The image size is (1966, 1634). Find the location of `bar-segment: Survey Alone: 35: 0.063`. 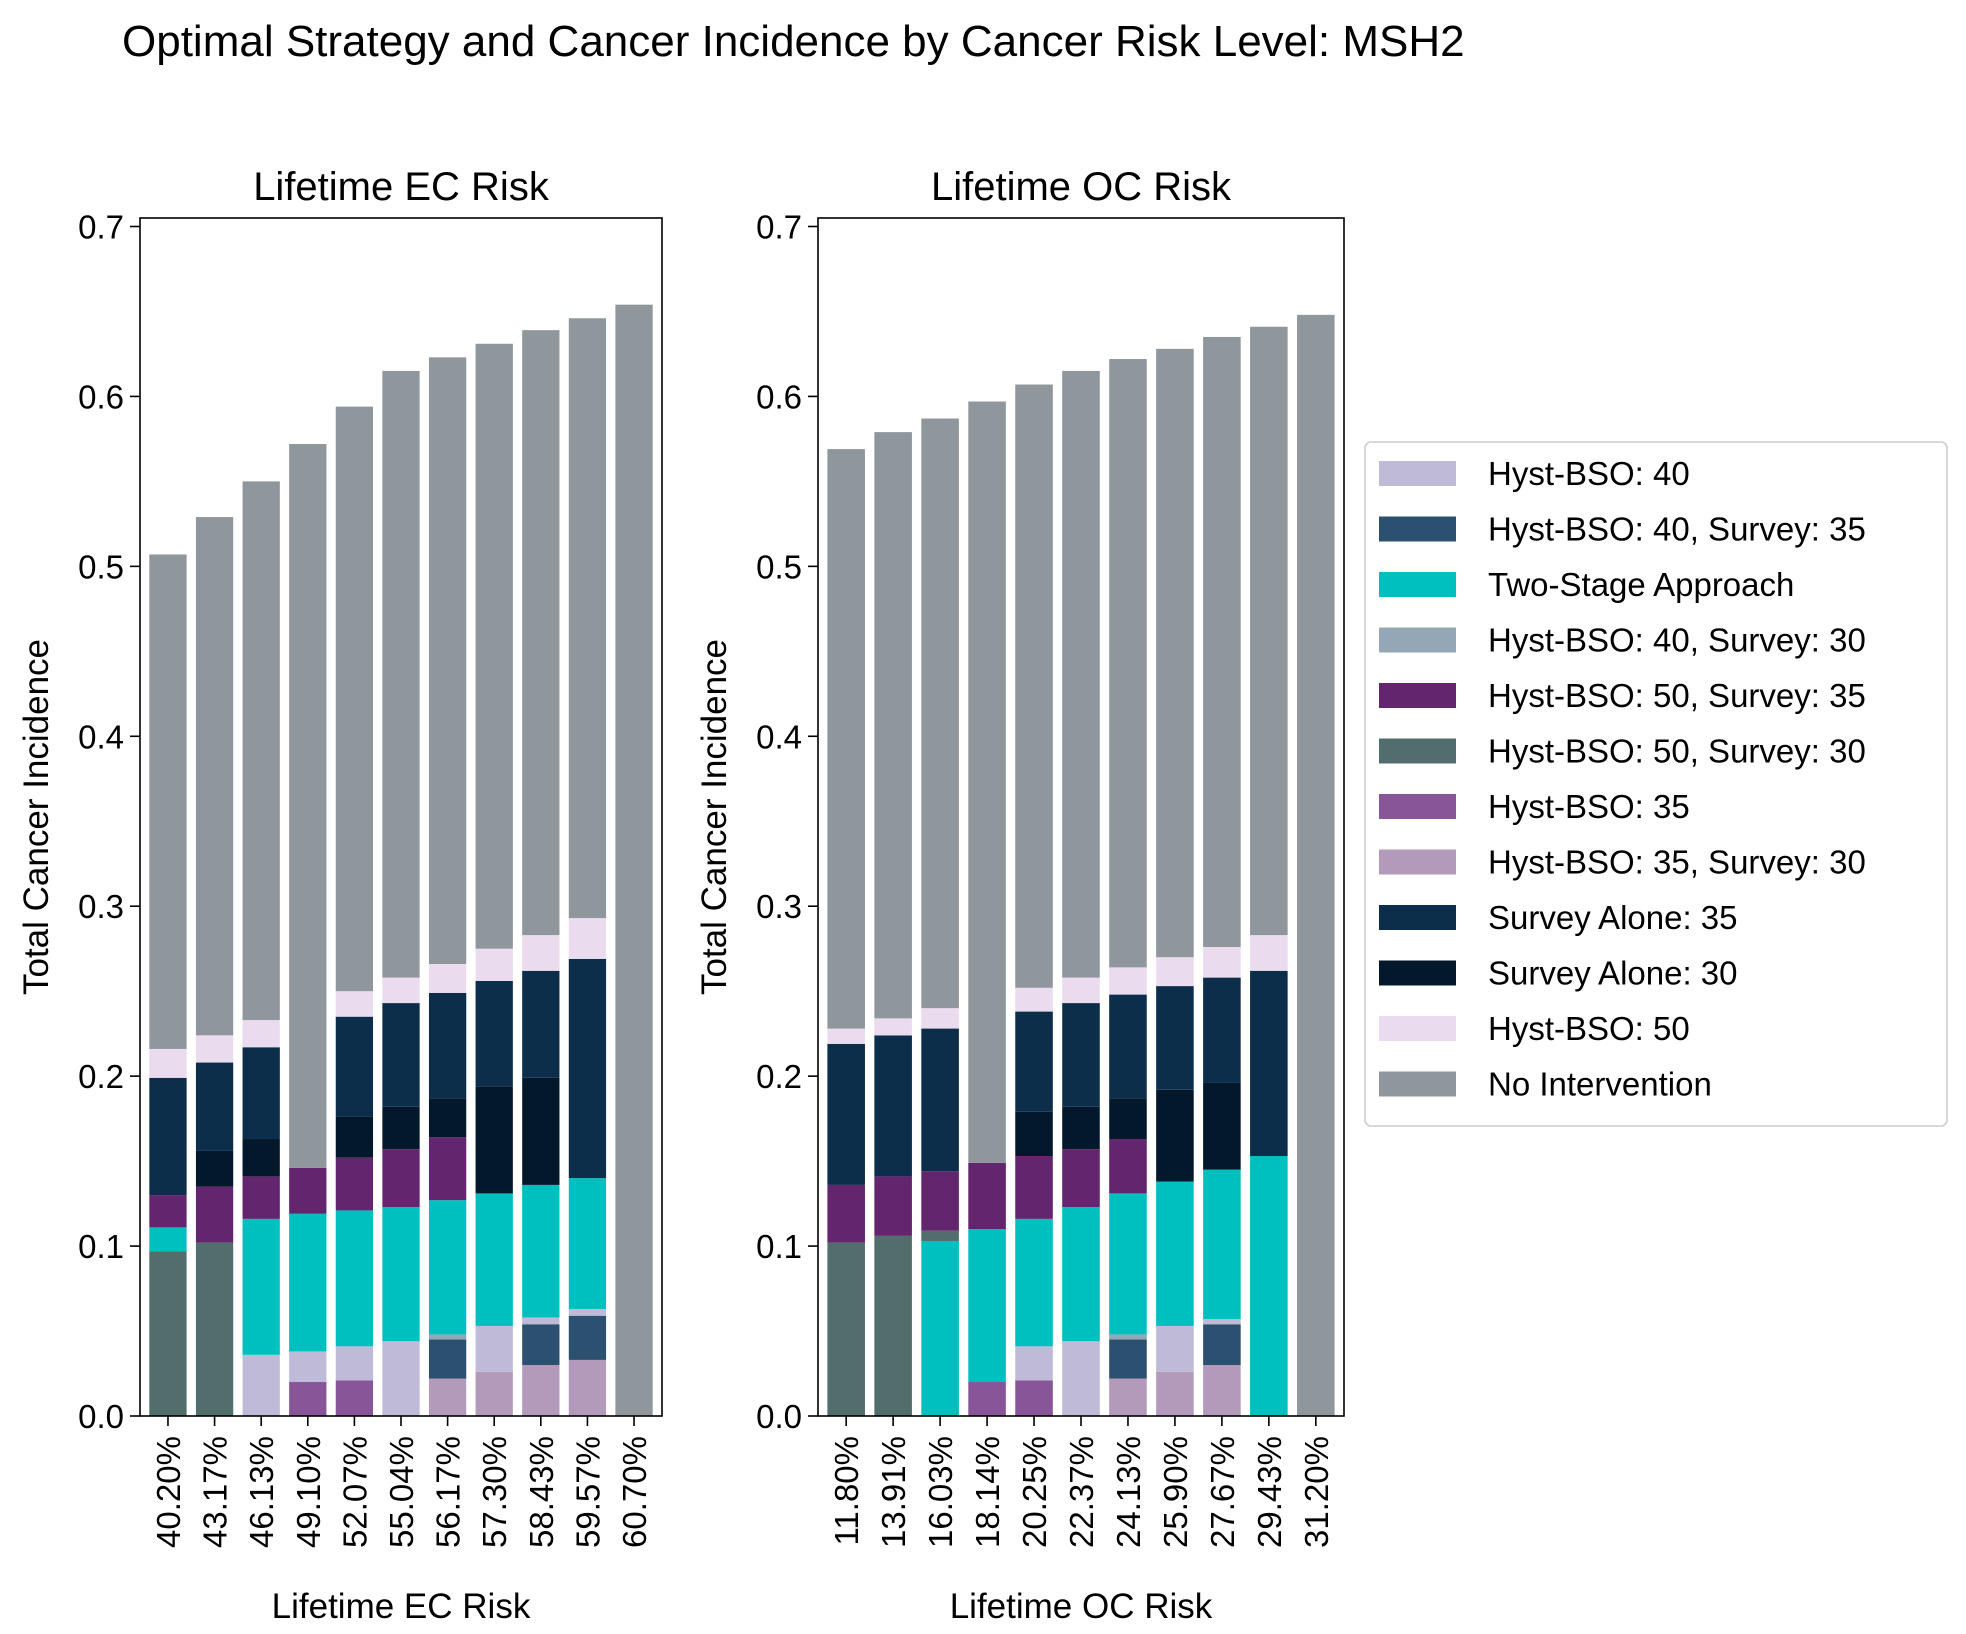

bar-segment: Survey Alone: 35: 0.063 is located at coordinates (541, 1024).